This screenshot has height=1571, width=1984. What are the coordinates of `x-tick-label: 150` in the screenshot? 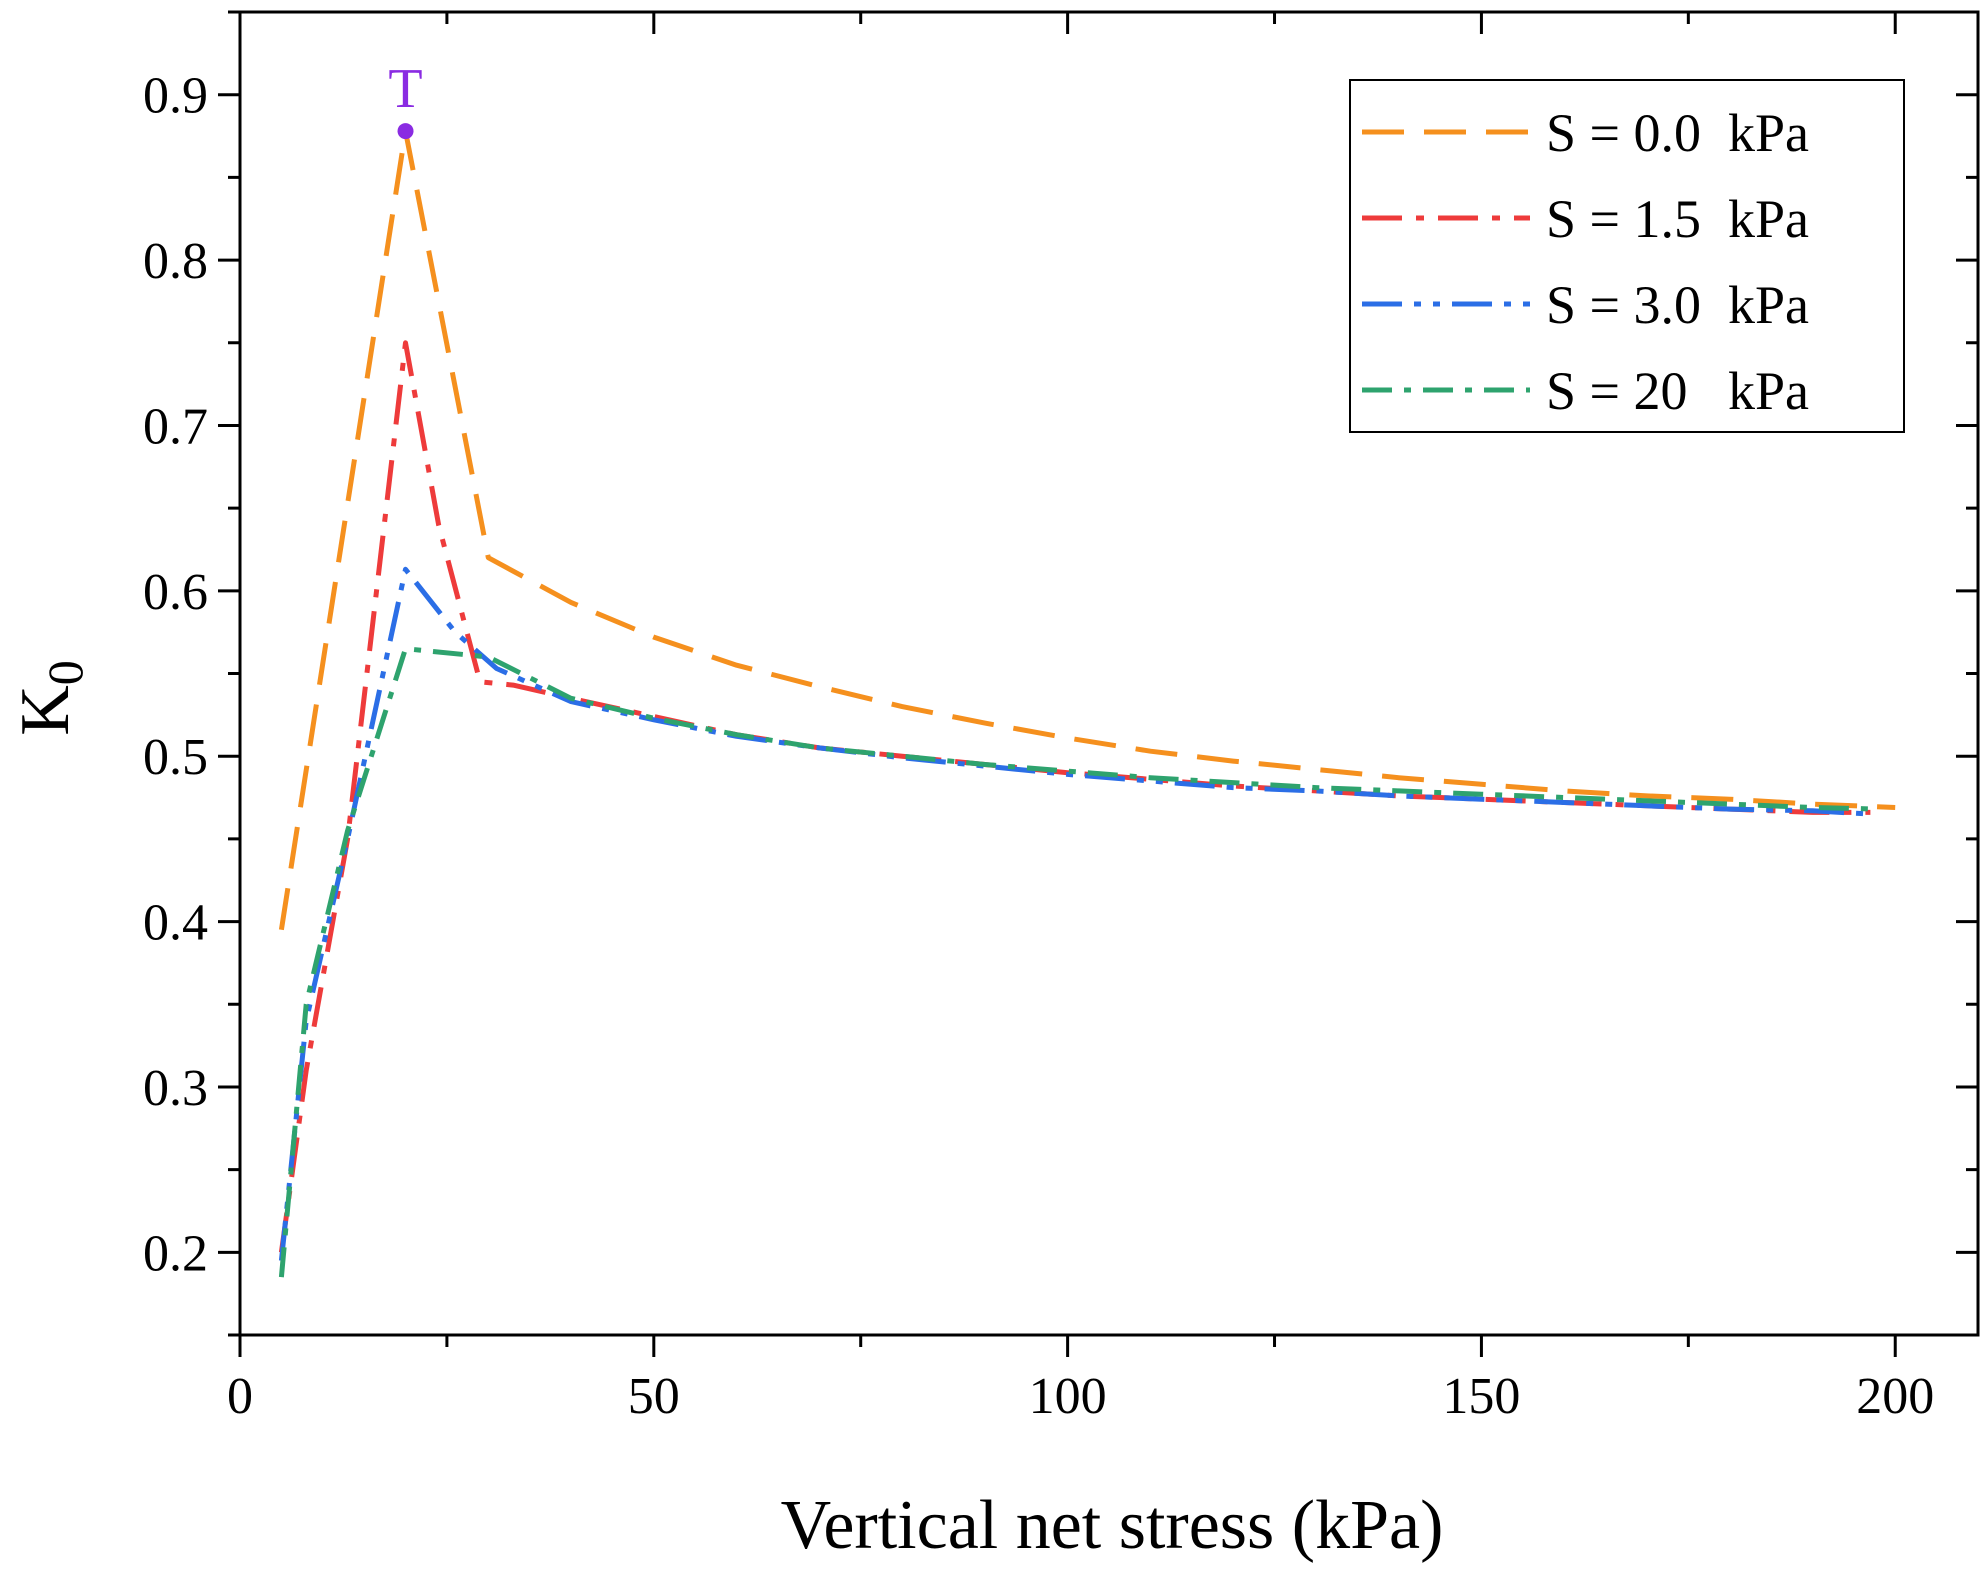 It's located at (1481, 1396).